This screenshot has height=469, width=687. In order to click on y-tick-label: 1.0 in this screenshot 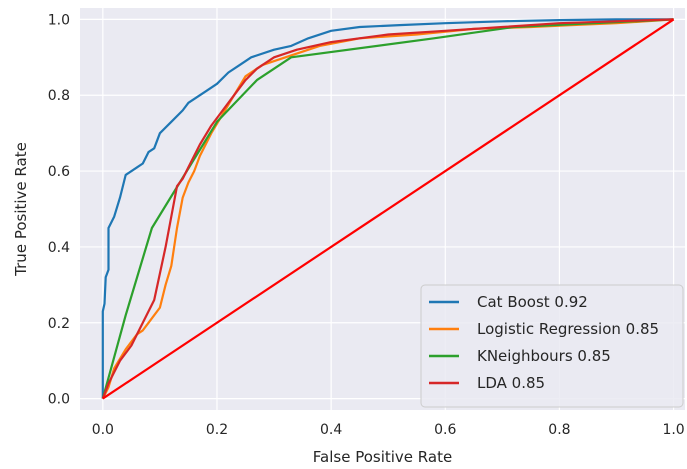, I will do `click(59, 20)`.